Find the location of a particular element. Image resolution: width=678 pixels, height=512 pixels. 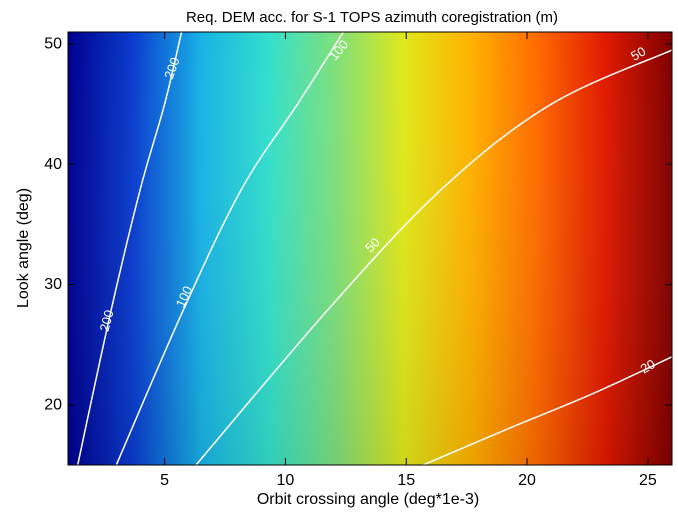

contour-label-50: 50 is located at coordinates (638, 54).